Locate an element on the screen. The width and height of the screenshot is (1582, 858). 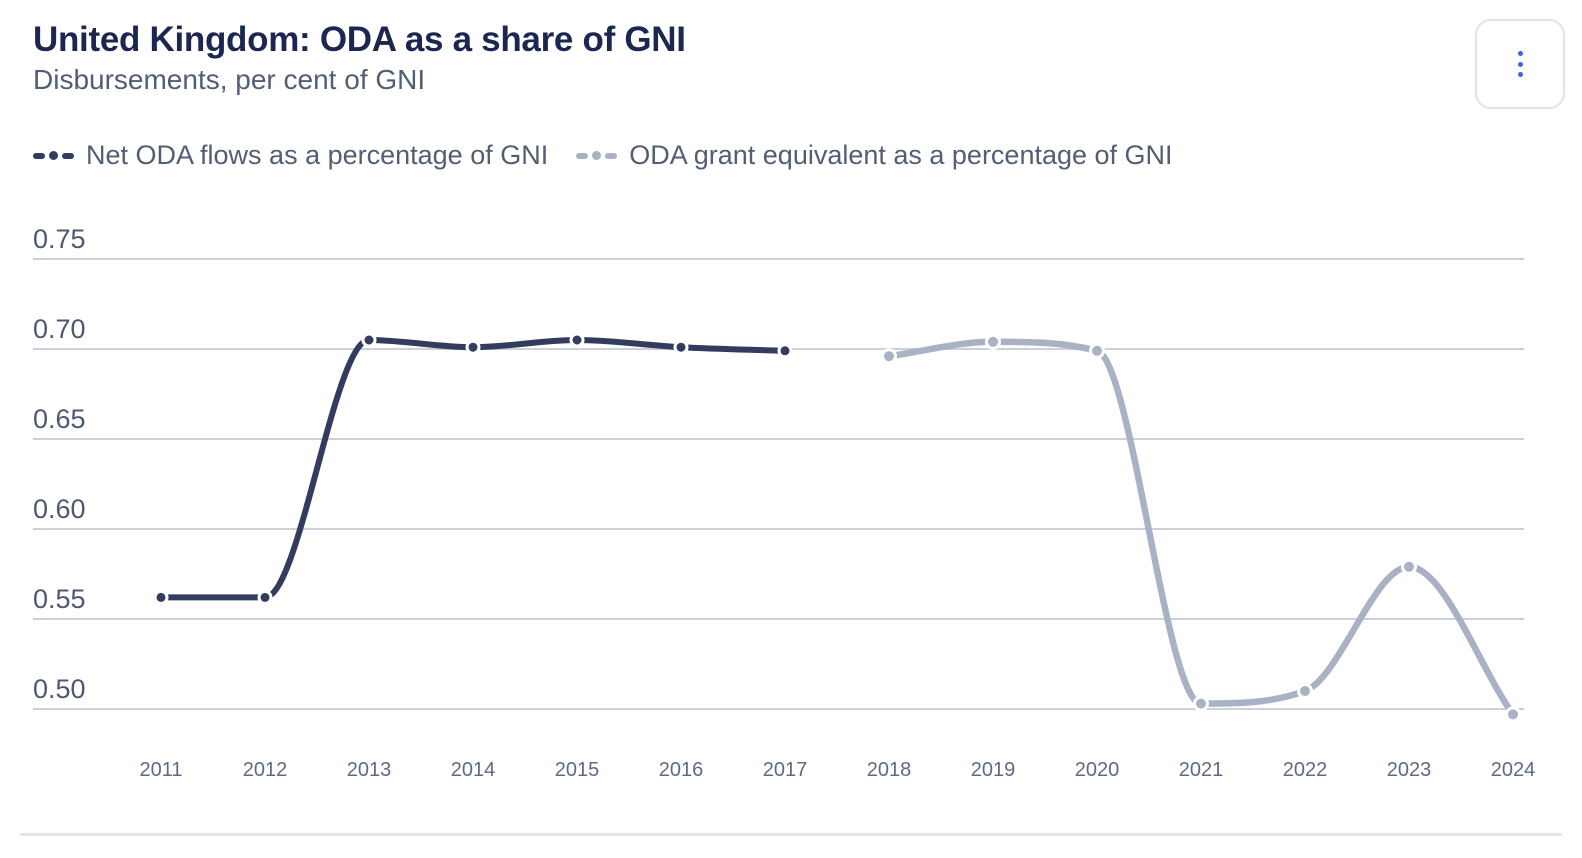
x-tick-label: 2016 is located at coordinates (681, 770).